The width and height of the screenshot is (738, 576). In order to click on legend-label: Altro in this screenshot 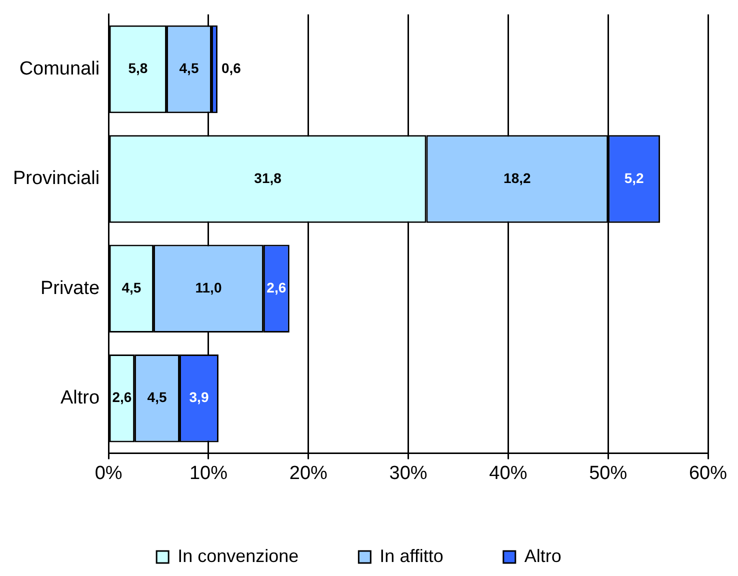, I will do `click(543, 556)`.